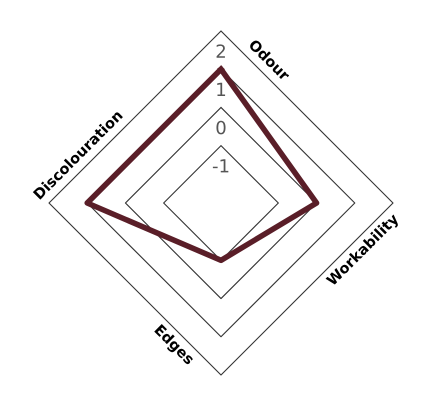  What do you see at coordinates (220, 51) in the screenshot?
I see `y-tick-label: 2` at bounding box center [220, 51].